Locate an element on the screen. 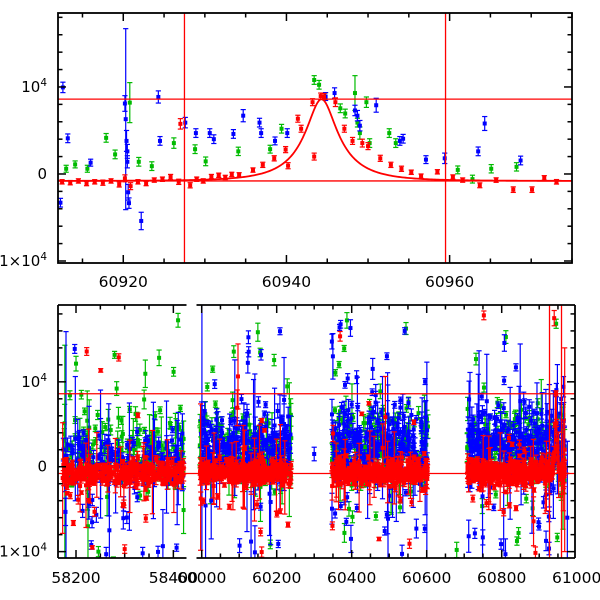  x-tick-label: 60920 is located at coordinates (123, 282).